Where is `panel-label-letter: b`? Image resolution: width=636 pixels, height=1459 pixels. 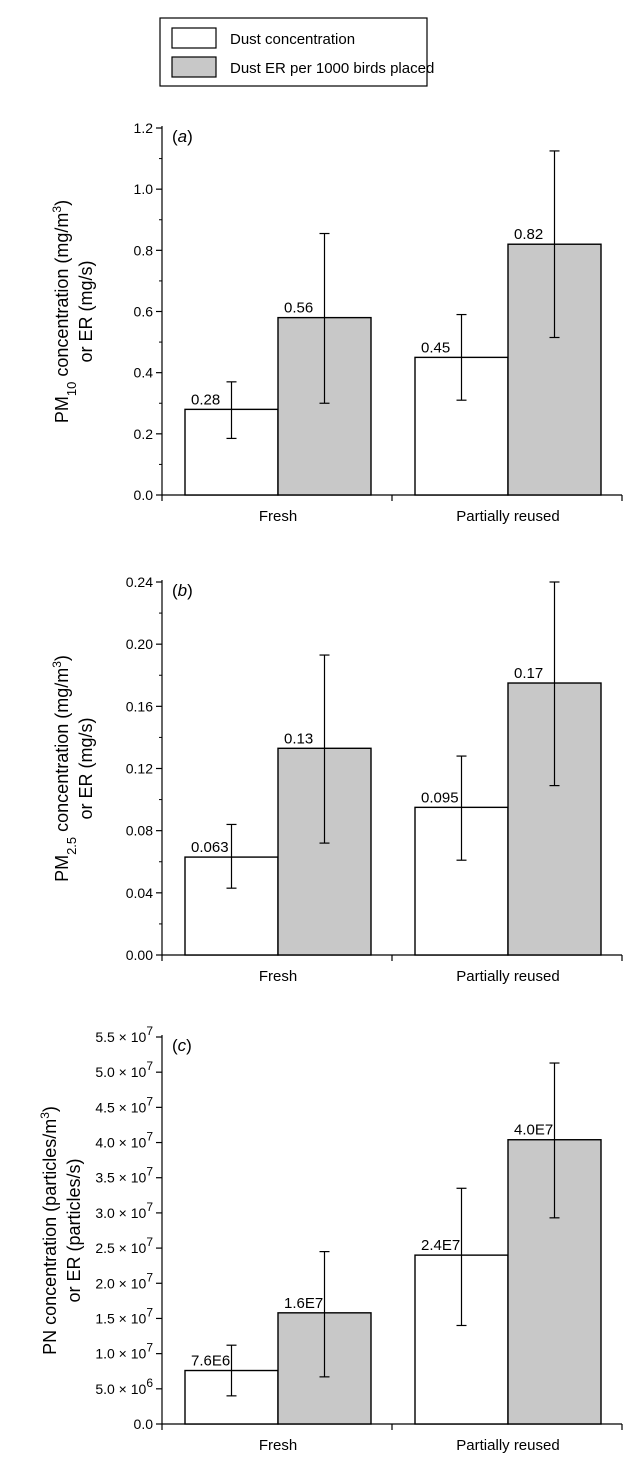
panel-label-letter: b is located at coordinates (182, 590).